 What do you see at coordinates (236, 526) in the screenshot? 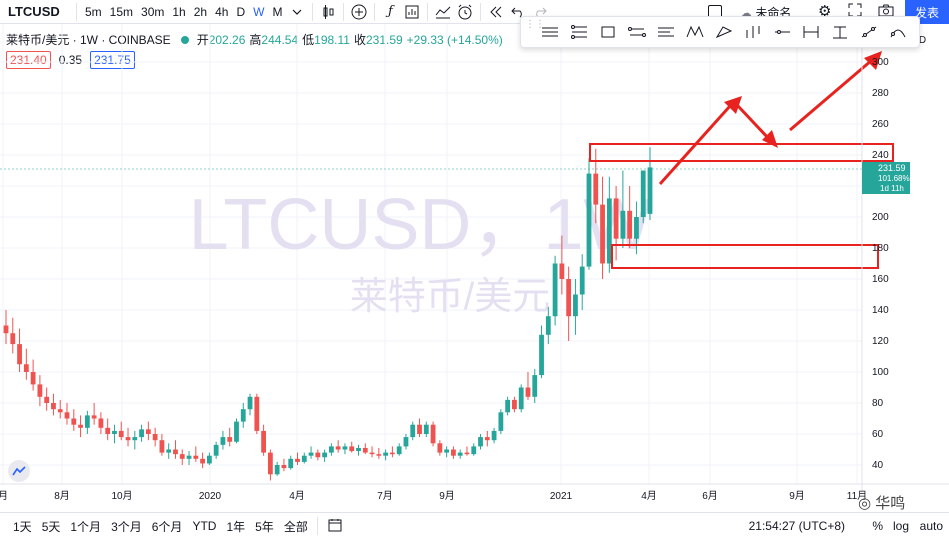
I see `range-1y-button: 1年` at bounding box center [236, 526].